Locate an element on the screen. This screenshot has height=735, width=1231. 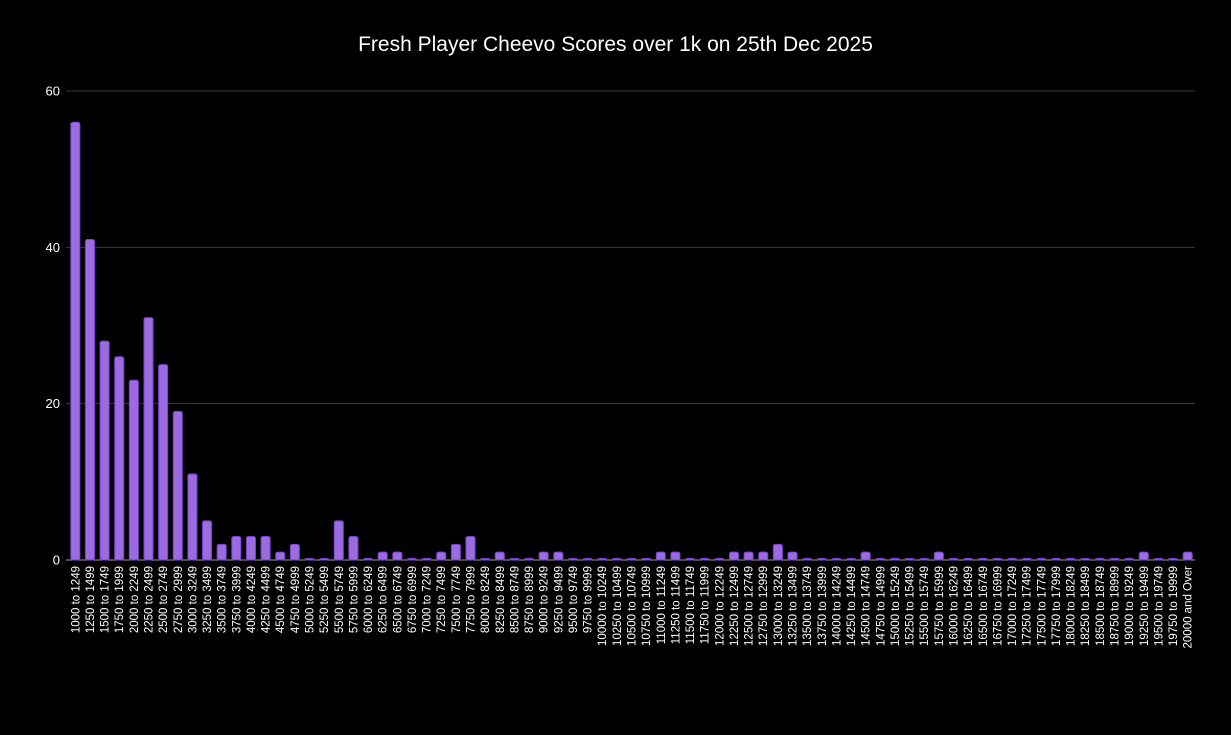
x-tick-label: 3500 to 3749 is located at coordinates (223, 599).